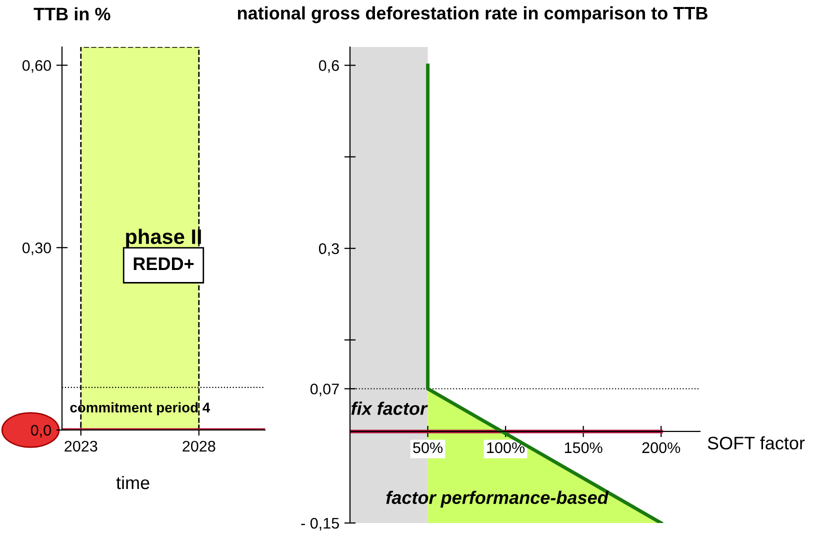 This screenshot has width=813, height=535. Describe the element at coordinates (756, 443) in the screenshot. I see `x-axis-title: SOFT factor` at that location.